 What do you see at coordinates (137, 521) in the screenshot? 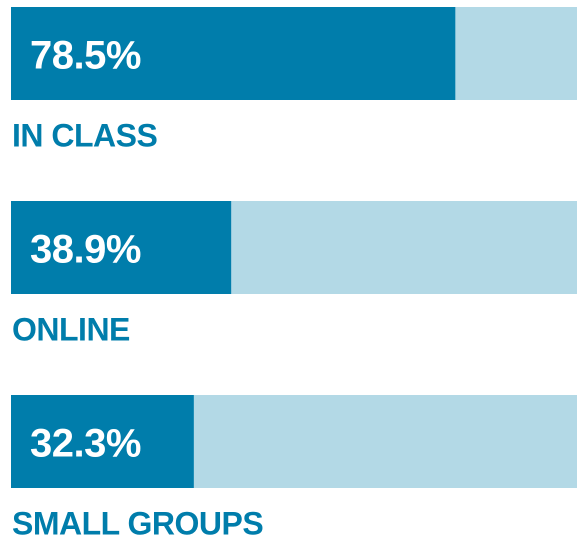
I see `category-label: SMALL GROUPS` at bounding box center [137, 521].